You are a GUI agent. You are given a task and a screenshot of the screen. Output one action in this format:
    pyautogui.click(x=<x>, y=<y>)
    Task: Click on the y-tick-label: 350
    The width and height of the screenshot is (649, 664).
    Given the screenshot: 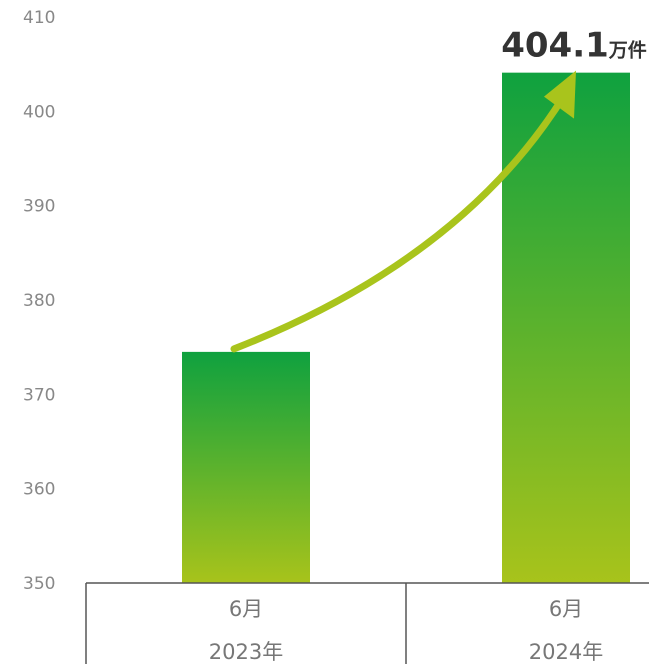 What is the action you would take?
    pyautogui.click(x=39, y=584)
    